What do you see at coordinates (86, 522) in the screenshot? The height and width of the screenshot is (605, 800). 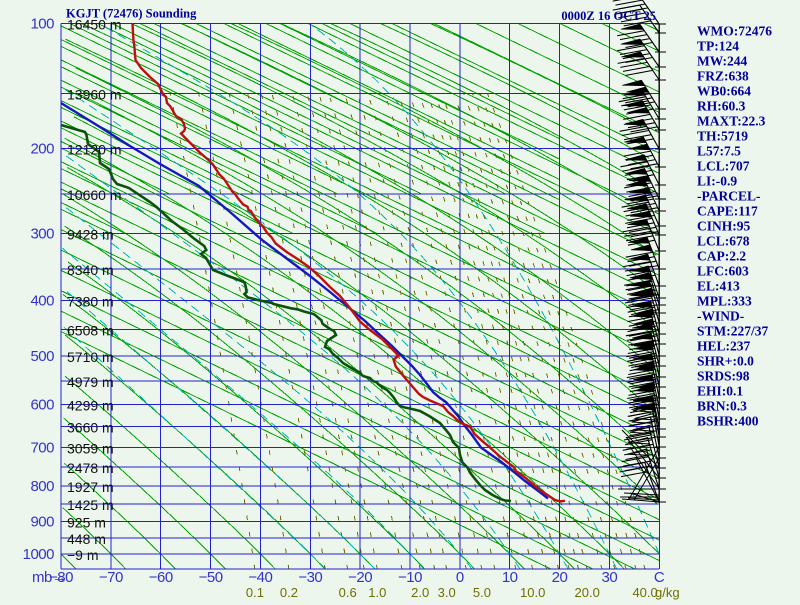 I see `svg-text: 925 m` at bounding box center [86, 522].